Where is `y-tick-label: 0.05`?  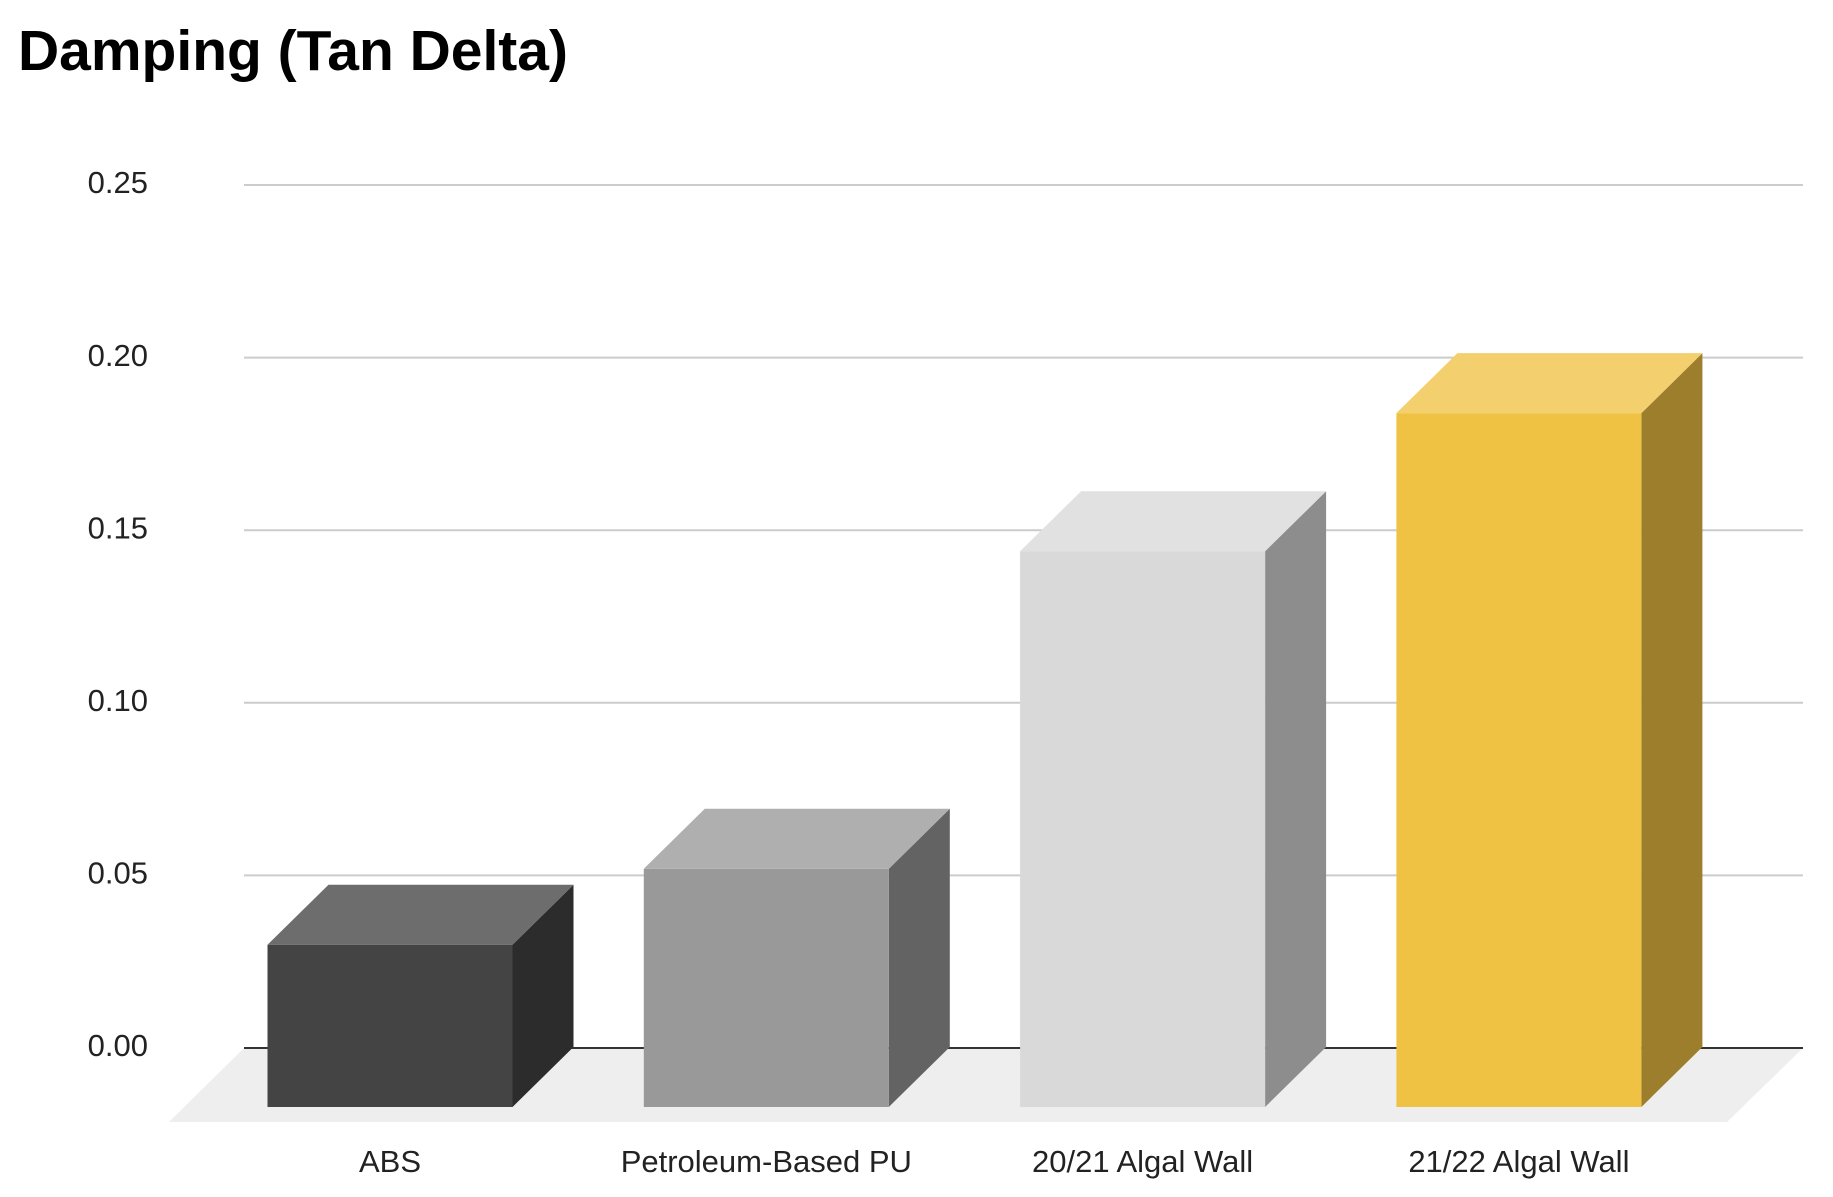 y-tick-label: 0.05 is located at coordinates (118, 873).